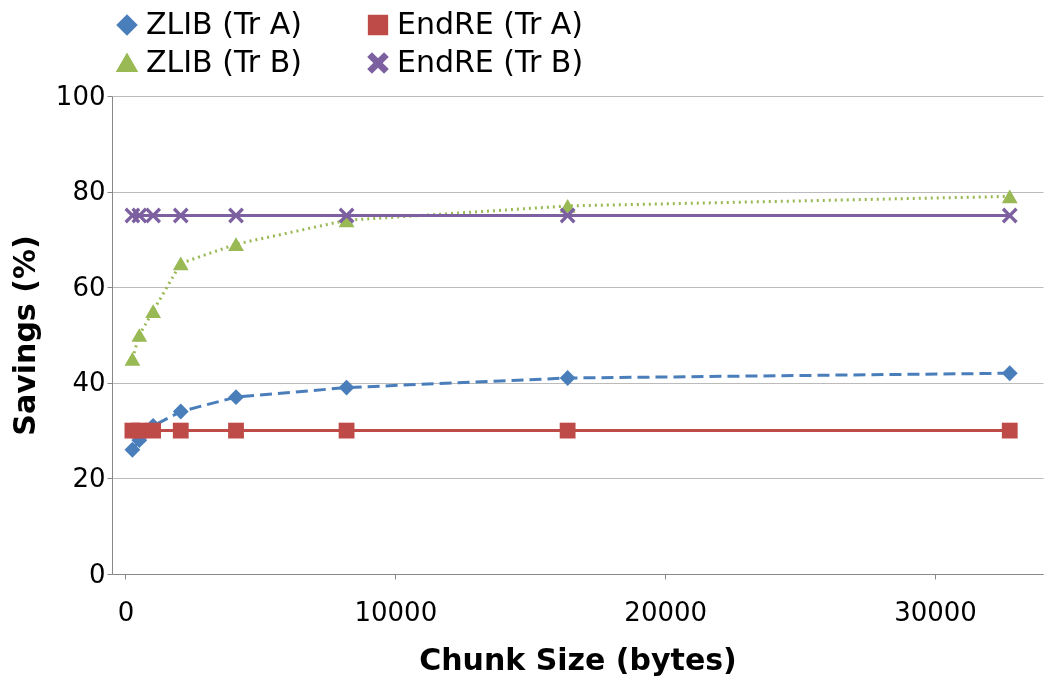 This screenshot has height=685, width=1053. Describe the element at coordinates (126, 611) in the screenshot. I see `x-tick-label: 0` at that location.